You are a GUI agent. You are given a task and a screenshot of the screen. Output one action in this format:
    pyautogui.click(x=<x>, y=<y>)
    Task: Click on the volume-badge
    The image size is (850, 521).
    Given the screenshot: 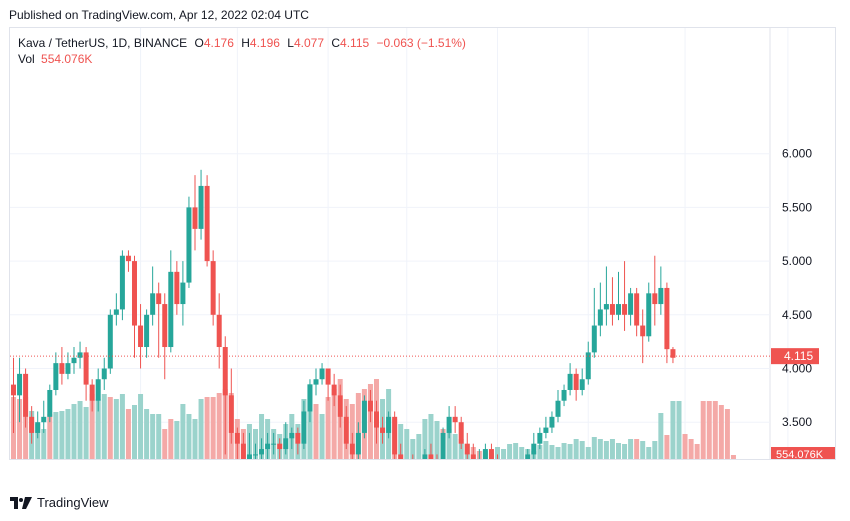 What is the action you would take?
    pyautogui.click(x=803, y=453)
    